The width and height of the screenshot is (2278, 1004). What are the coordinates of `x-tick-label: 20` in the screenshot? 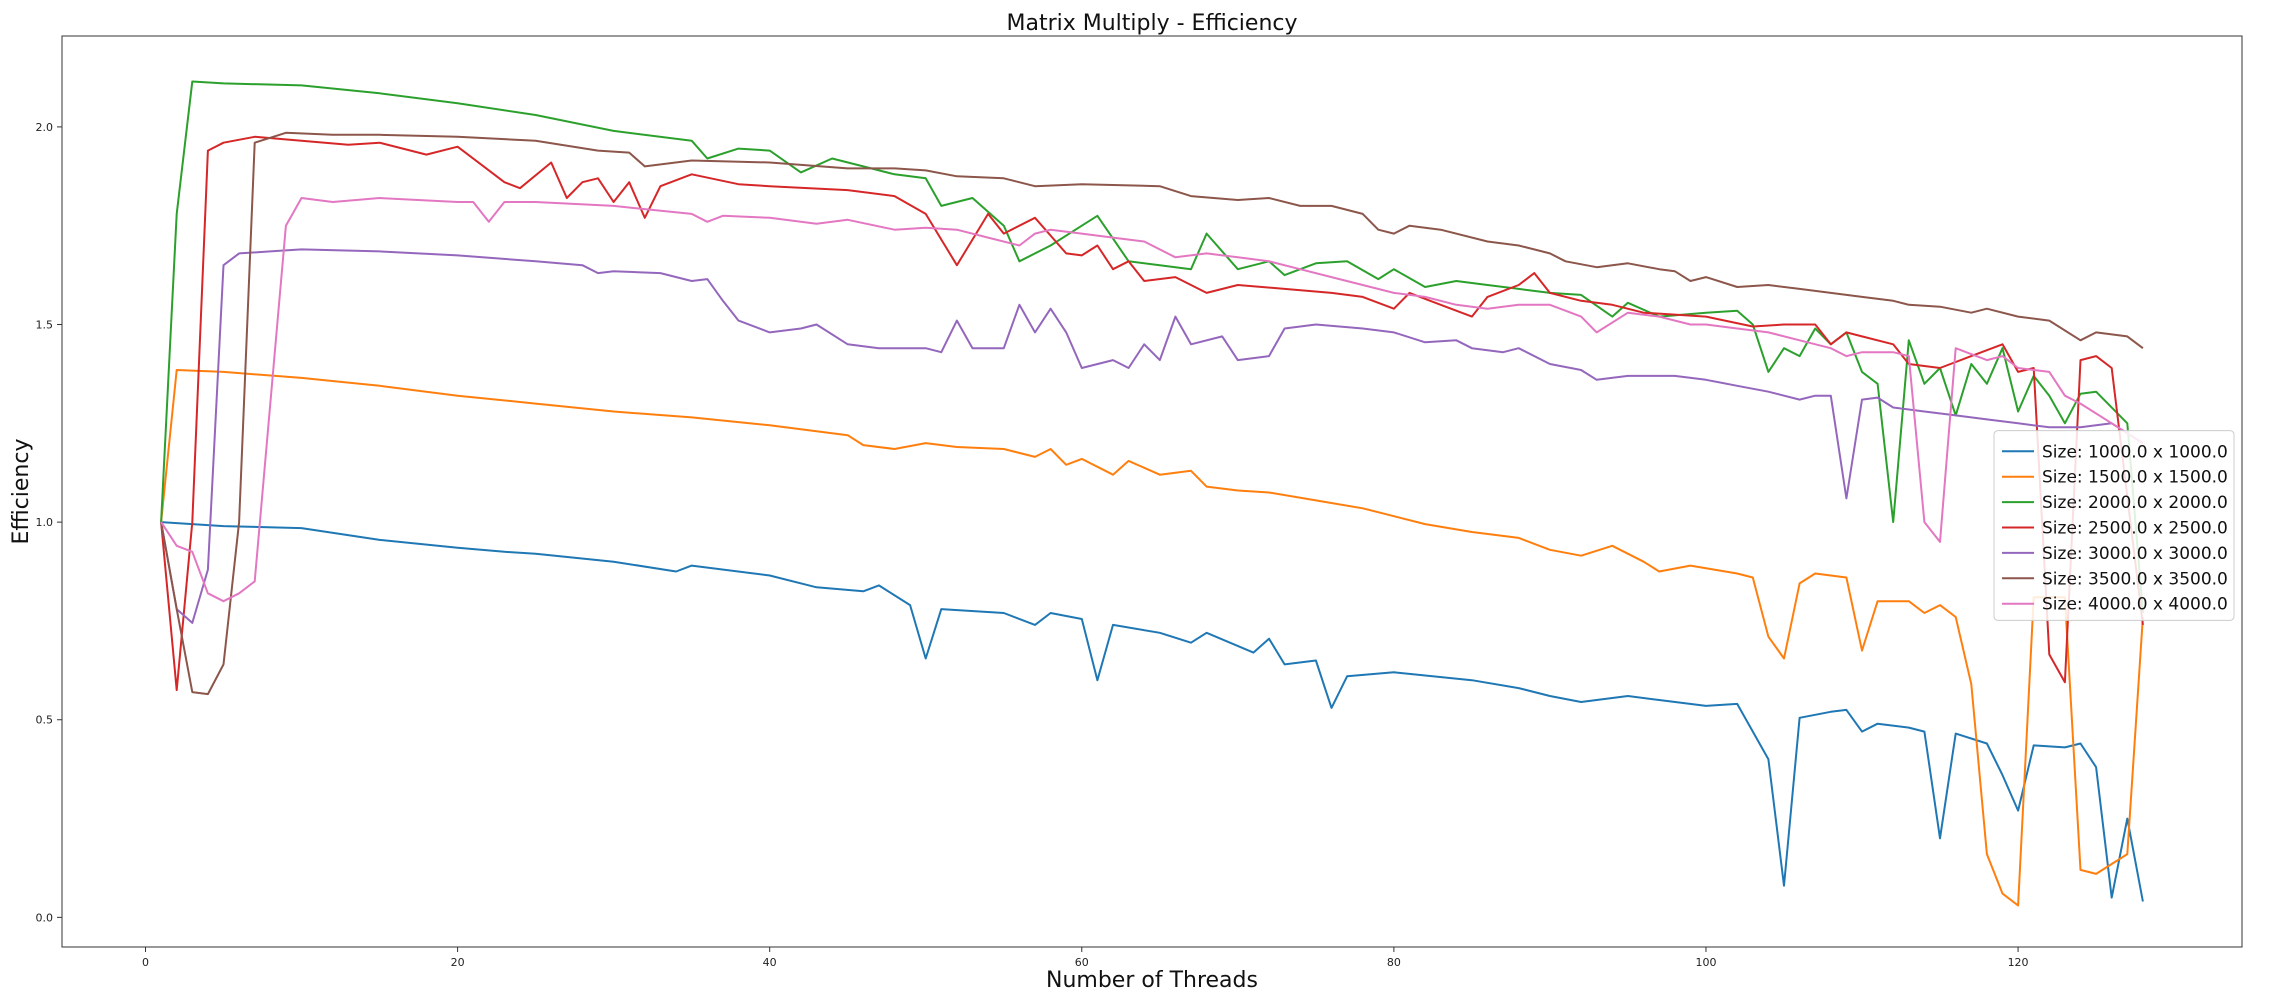 It's located at (458, 962).